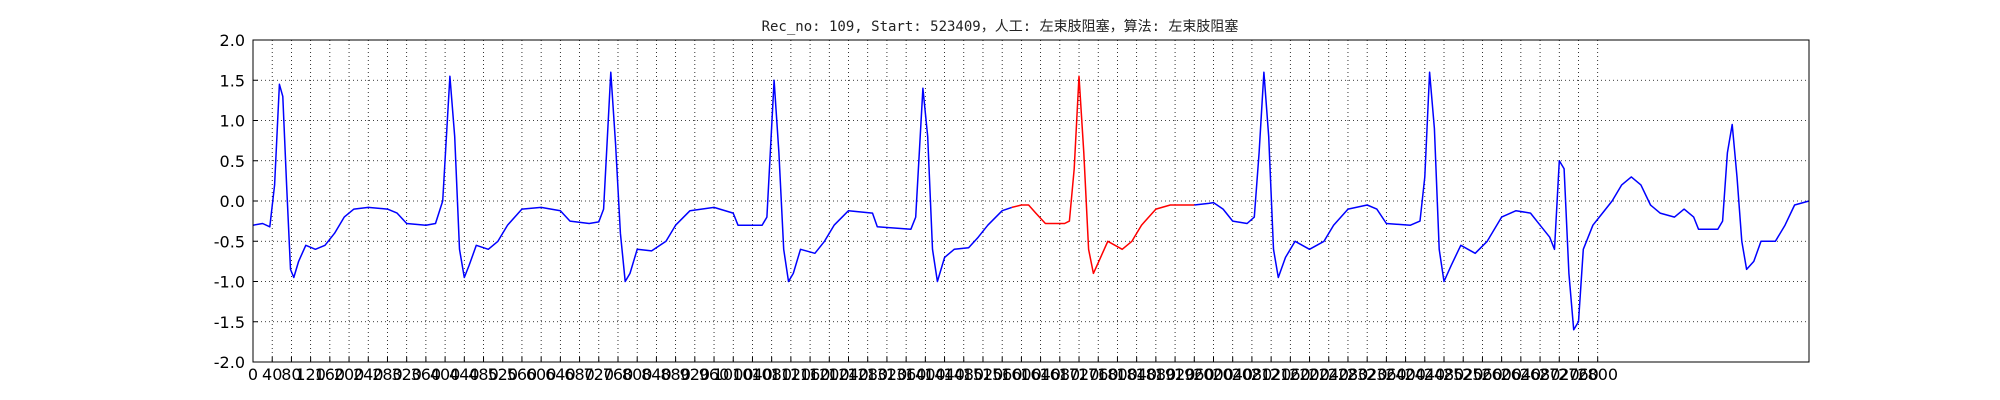  I want to click on y-tick-label: 0.5, so click(232, 161).